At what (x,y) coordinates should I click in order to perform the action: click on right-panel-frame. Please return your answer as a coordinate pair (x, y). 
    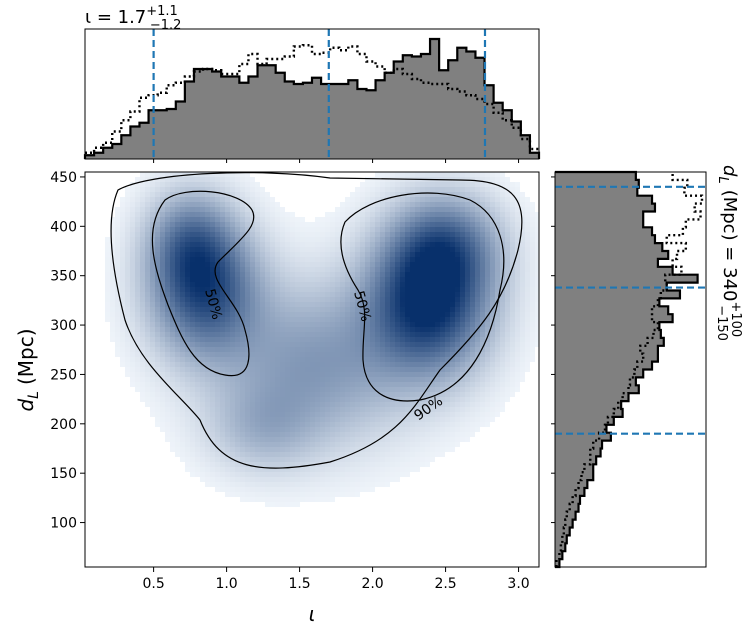
    Looking at the image, I should click on (630, 369).